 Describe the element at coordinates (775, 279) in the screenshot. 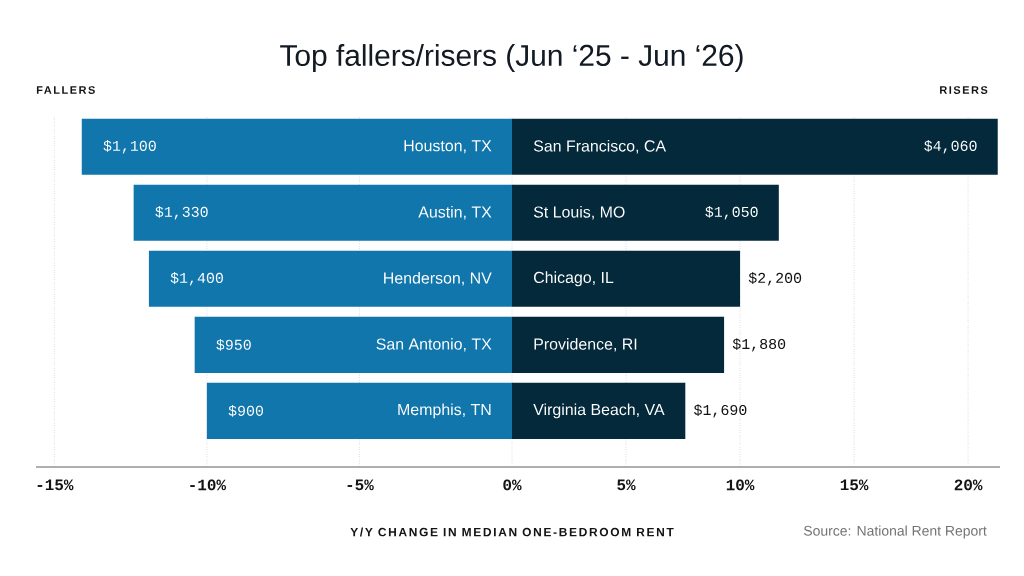

I see `annotation: $2,200` at that location.